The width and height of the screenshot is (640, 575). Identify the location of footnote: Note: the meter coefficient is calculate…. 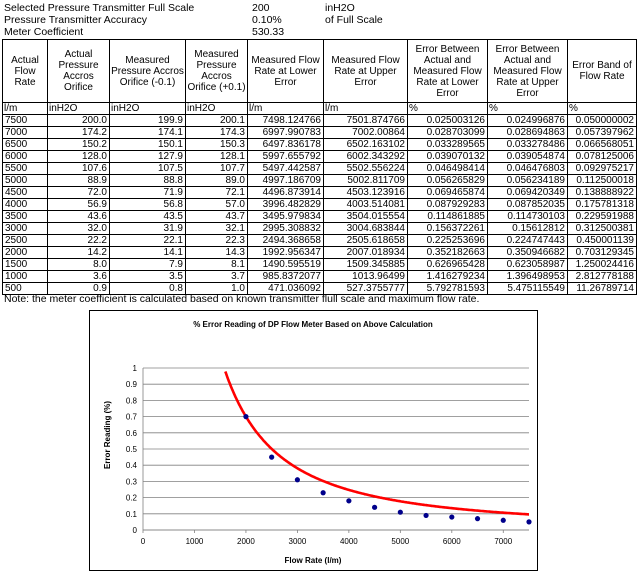
(242, 299).